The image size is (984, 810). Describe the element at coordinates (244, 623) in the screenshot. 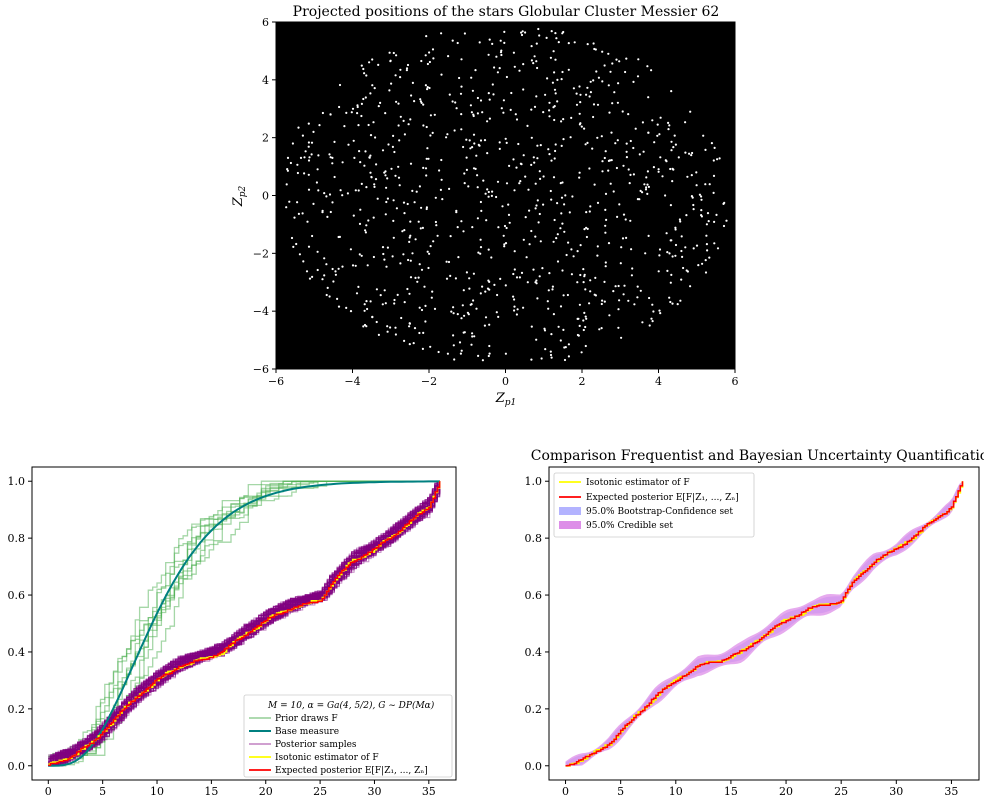

I see `posterior-sample-line` at that location.